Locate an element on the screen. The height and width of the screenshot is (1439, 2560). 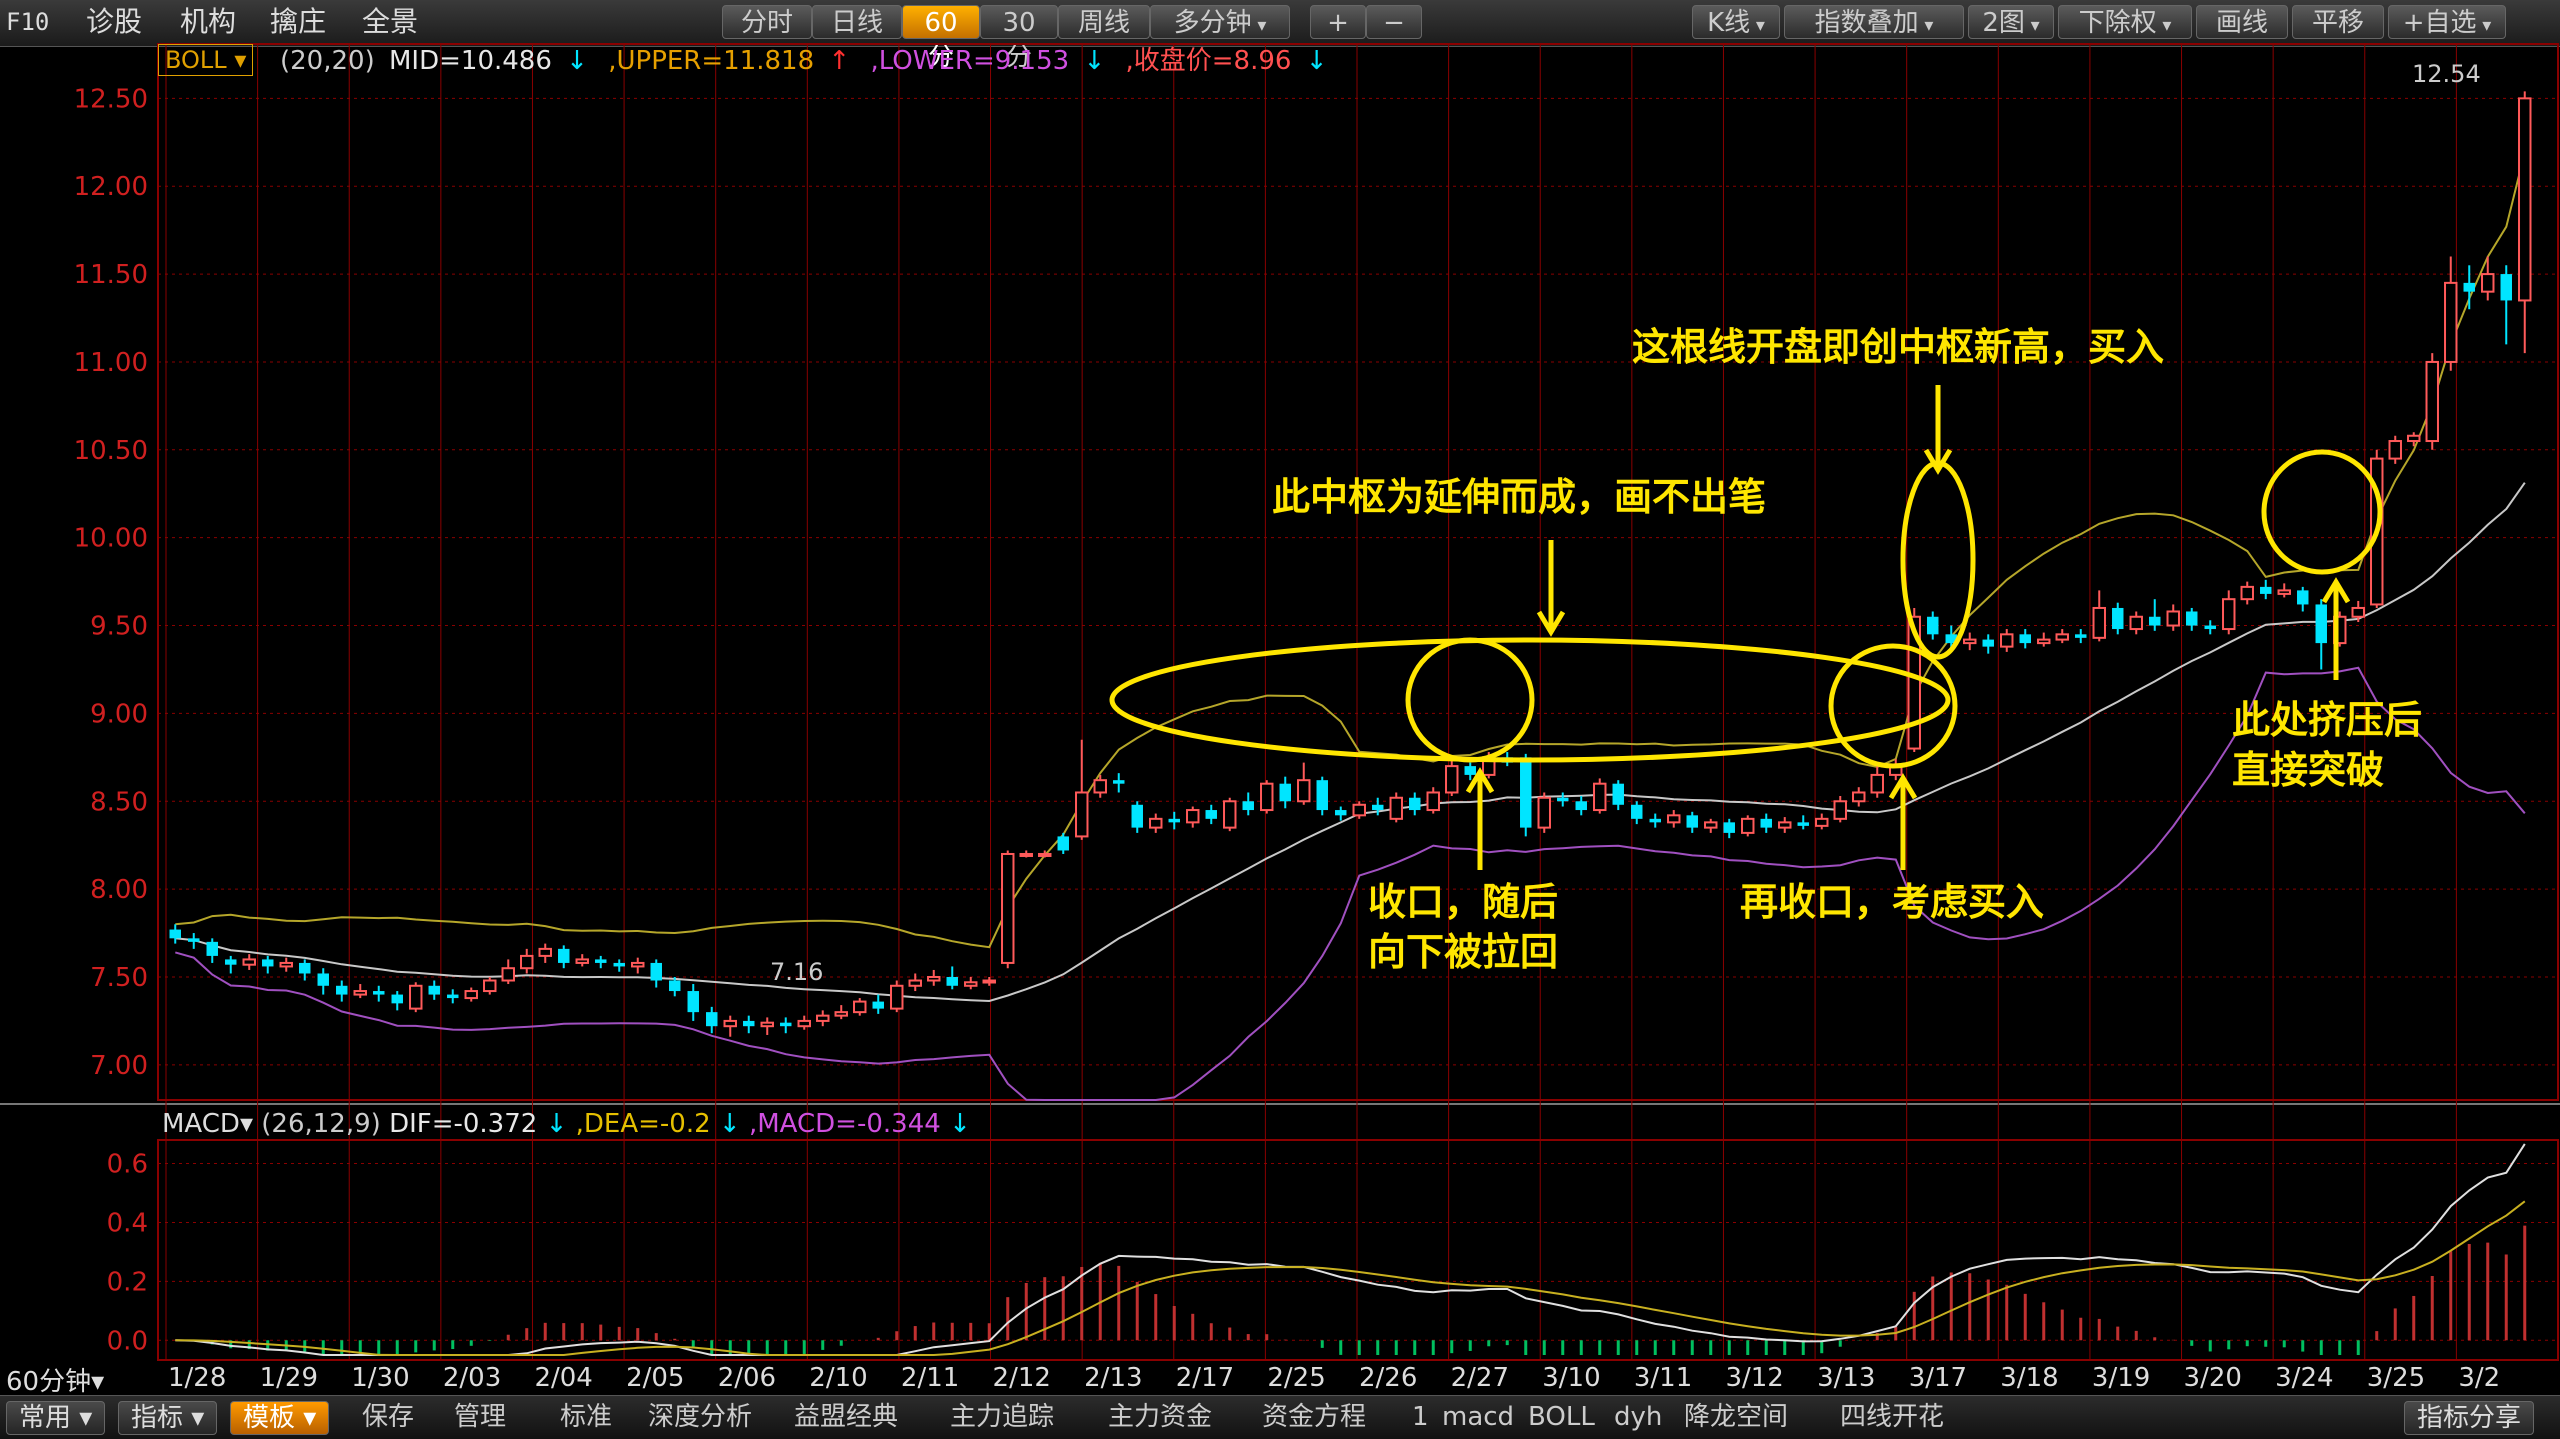
template-dropdown: 模板 ▾ is located at coordinates (280, 1418).